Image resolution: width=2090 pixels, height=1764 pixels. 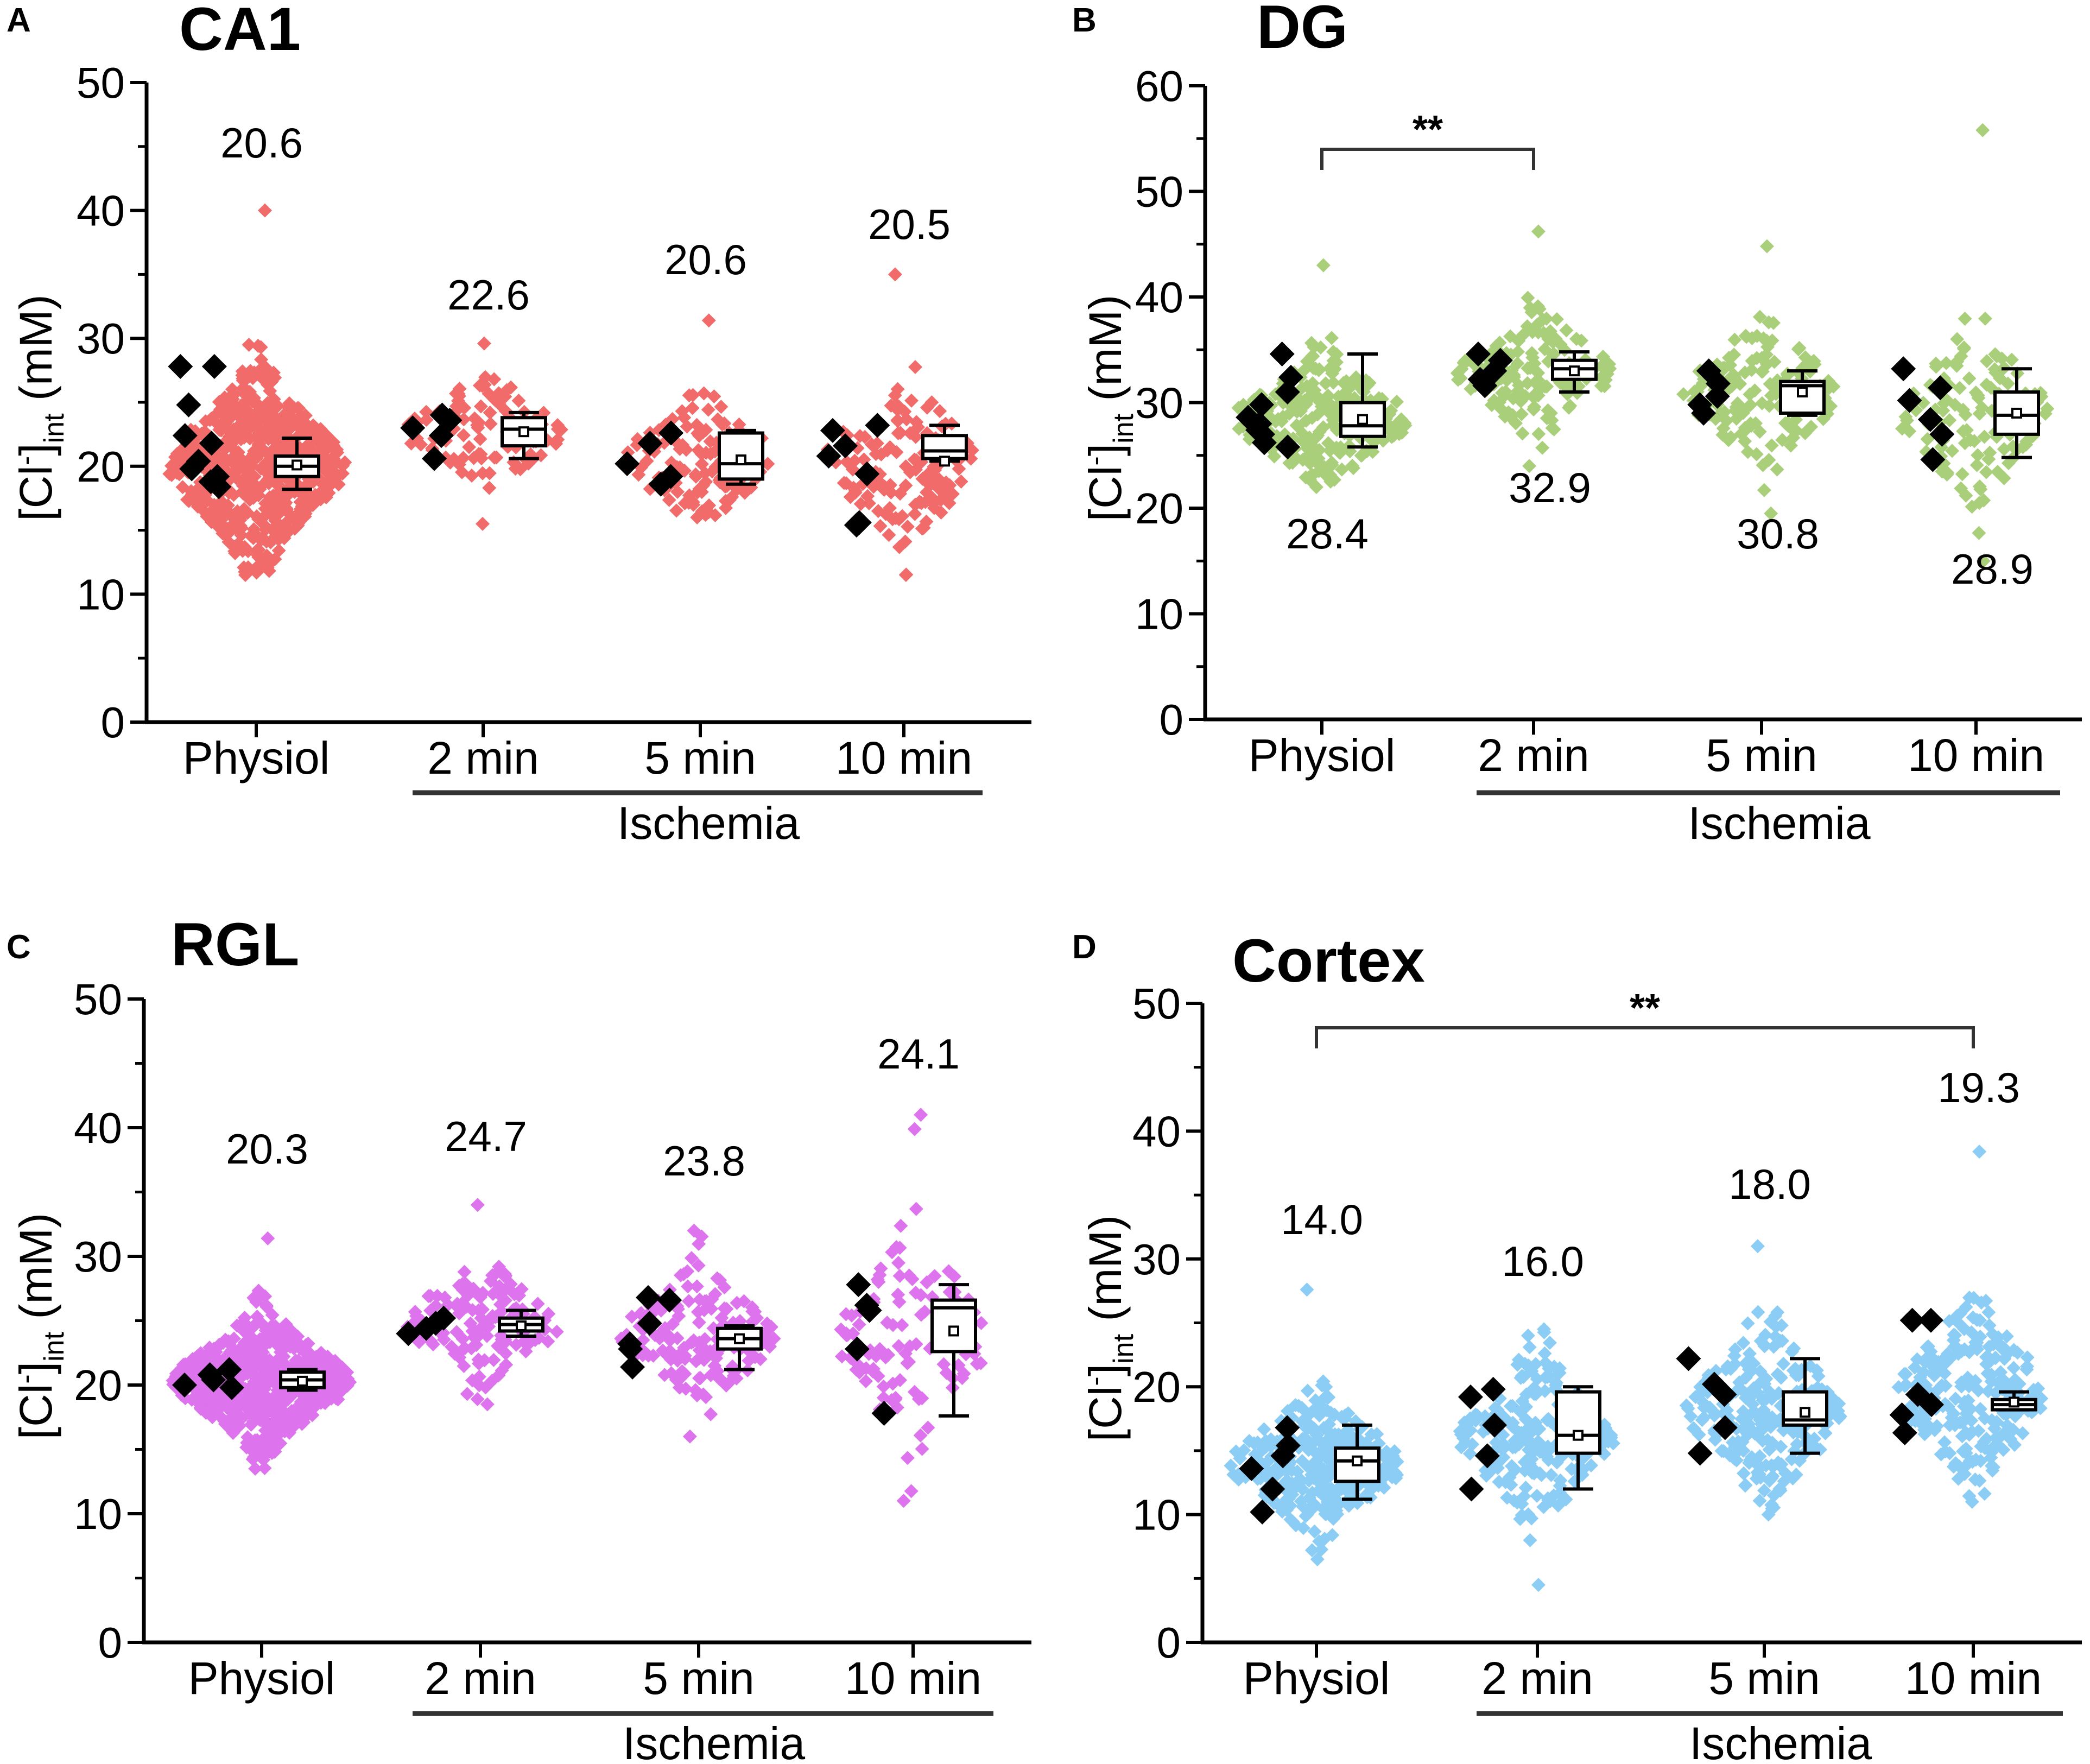 What do you see at coordinates (628, 1350) in the screenshot?
I see `boxplot-group` at bounding box center [628, 1350].